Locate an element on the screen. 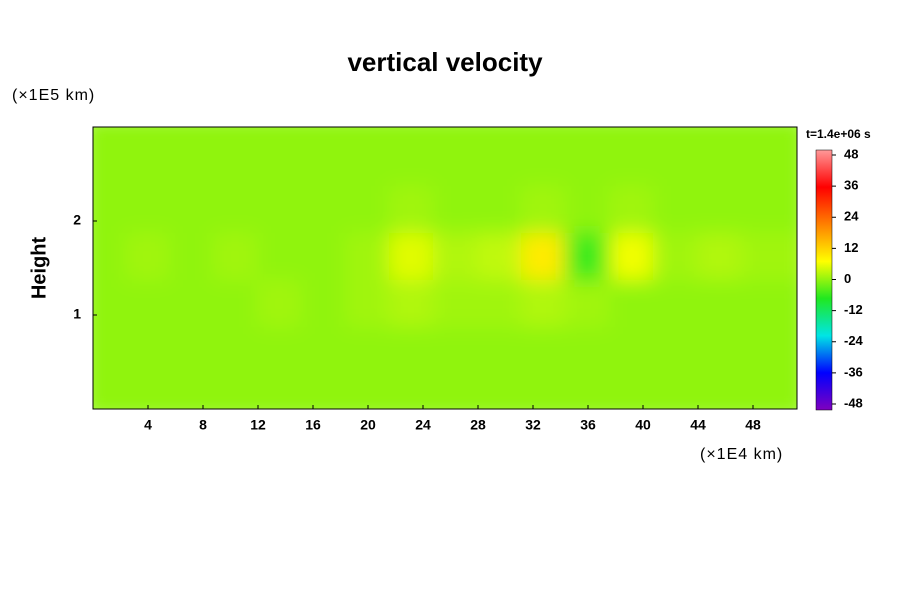  x-tick-label: 4 is located at coordinates (148, 425).